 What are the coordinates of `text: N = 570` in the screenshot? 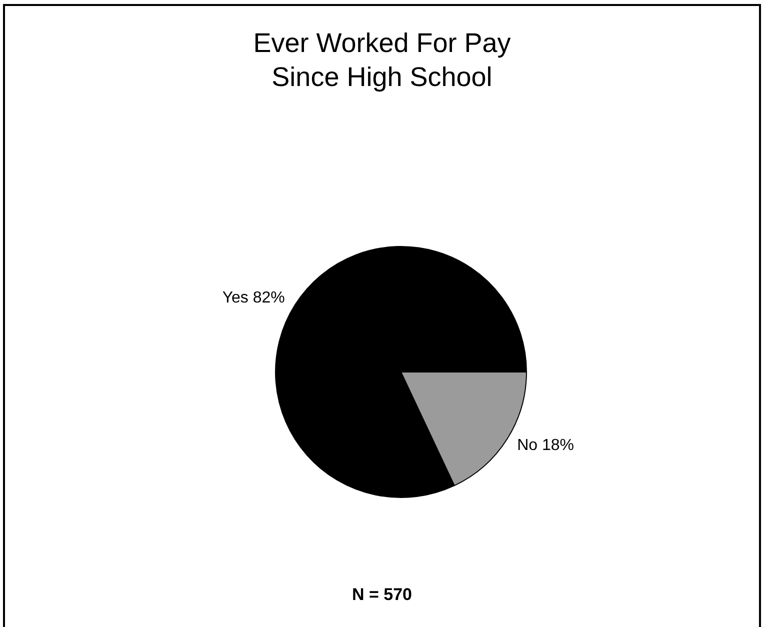 It's located at (381, 595).